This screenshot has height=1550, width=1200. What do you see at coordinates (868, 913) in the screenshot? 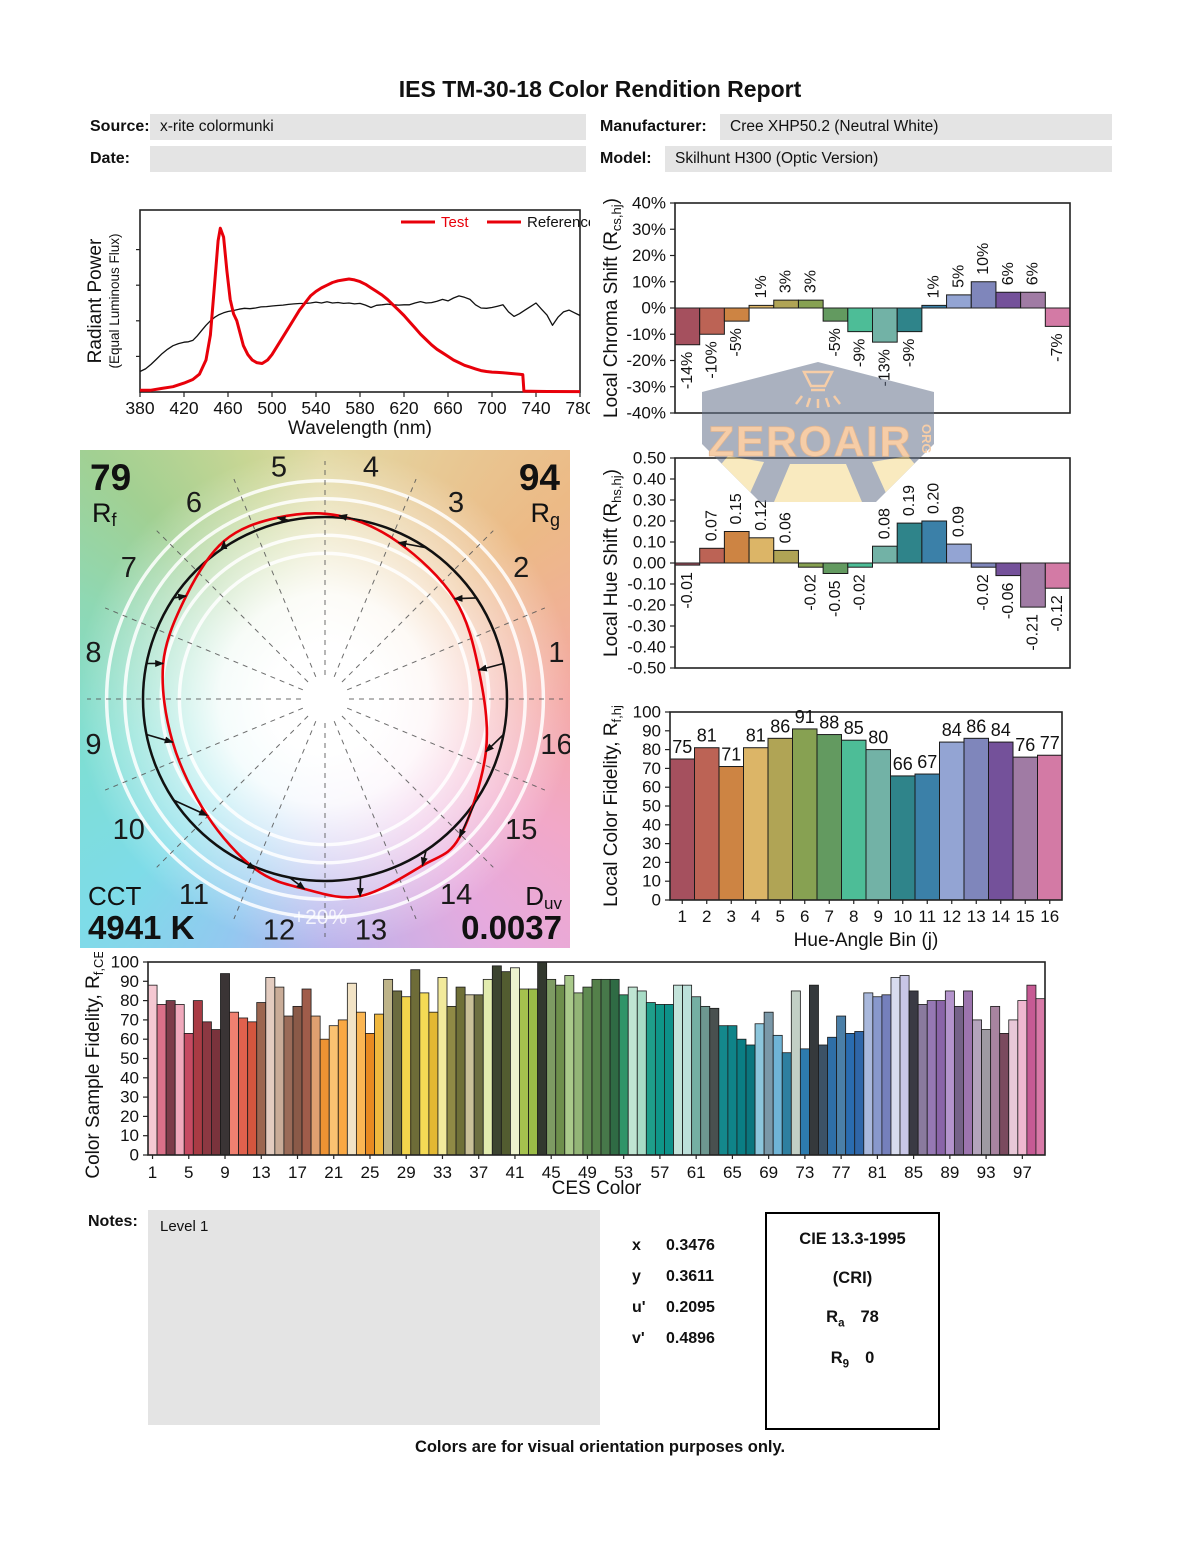
I see `x-axis: 1 2 3 4 5 6 7 8 9 10 11 12 13 14 15 16` at bounding box center [868, 913].